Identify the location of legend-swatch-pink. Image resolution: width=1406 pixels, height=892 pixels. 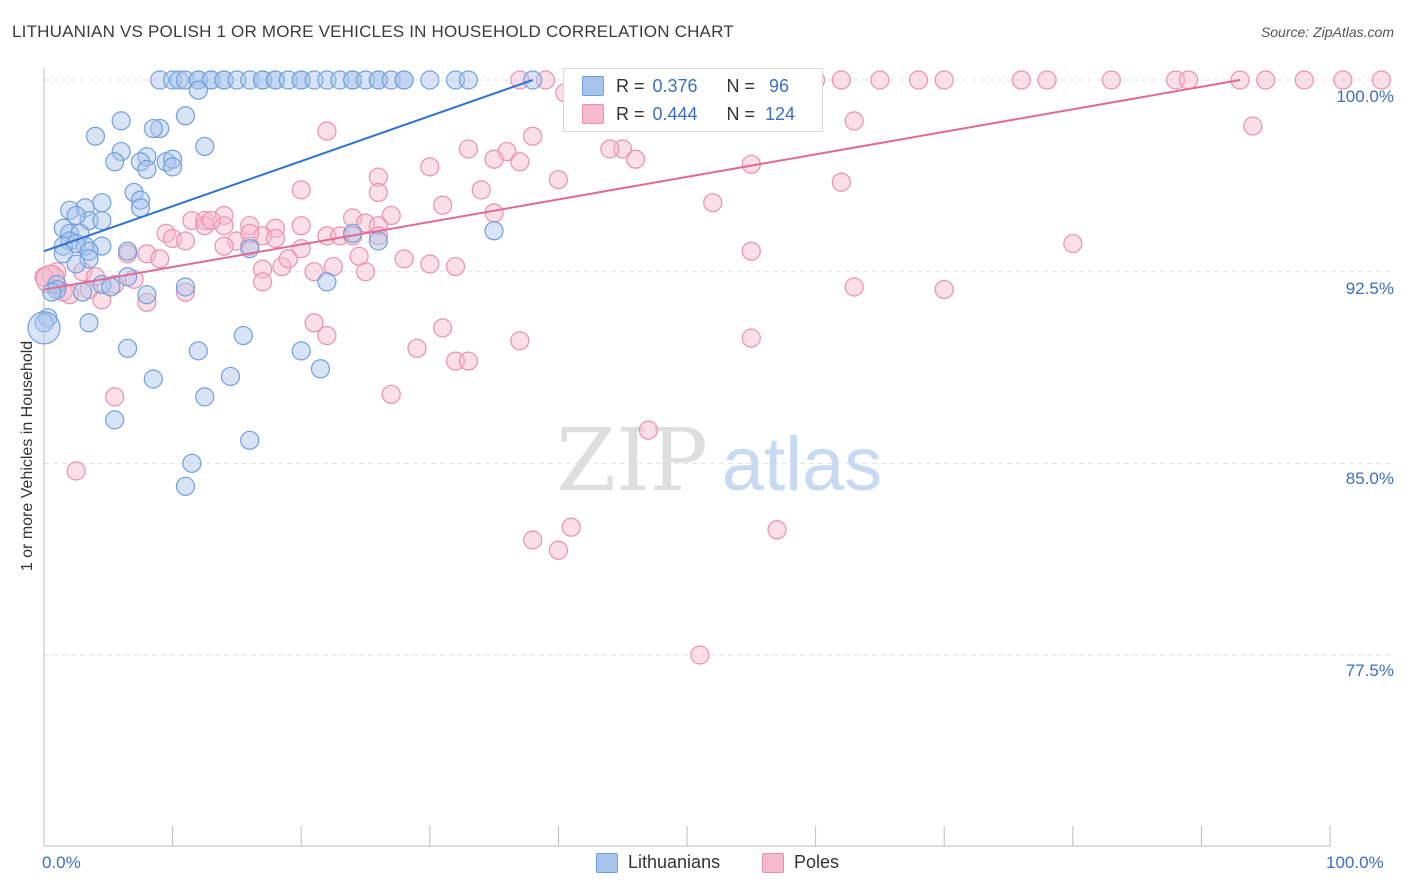
(593, 114).